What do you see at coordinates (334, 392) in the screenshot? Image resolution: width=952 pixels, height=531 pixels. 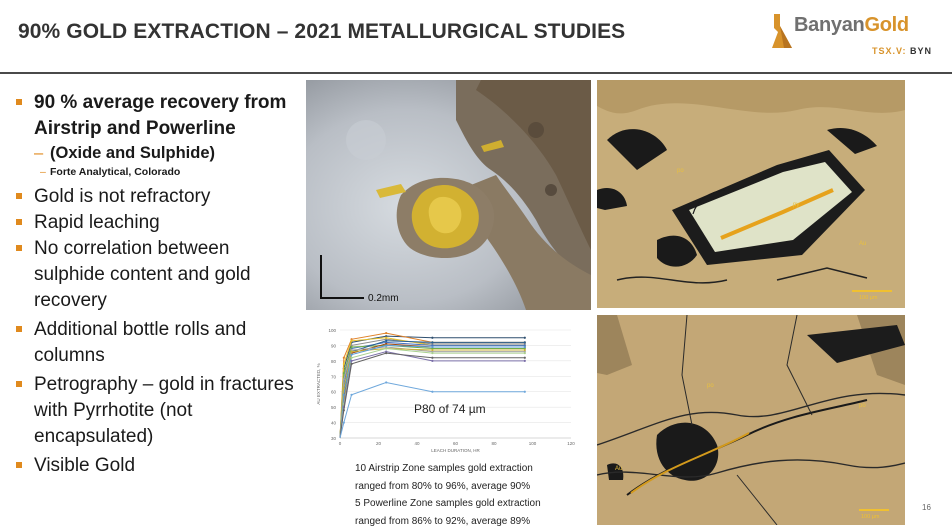 I see `y-tick-label: 60` at bounding box center [334, 392].